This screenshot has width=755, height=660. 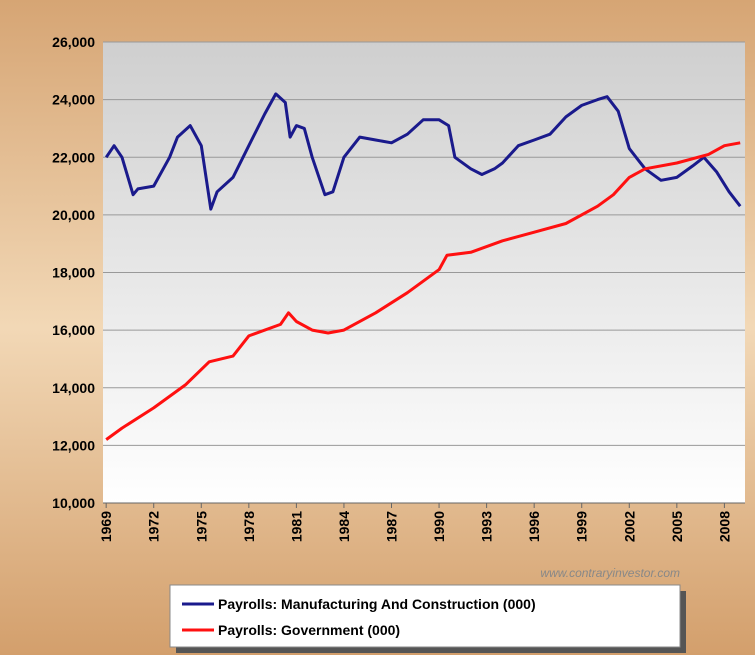 I want to click on y-tick-label: 16,000, so click(x=73, y=330).